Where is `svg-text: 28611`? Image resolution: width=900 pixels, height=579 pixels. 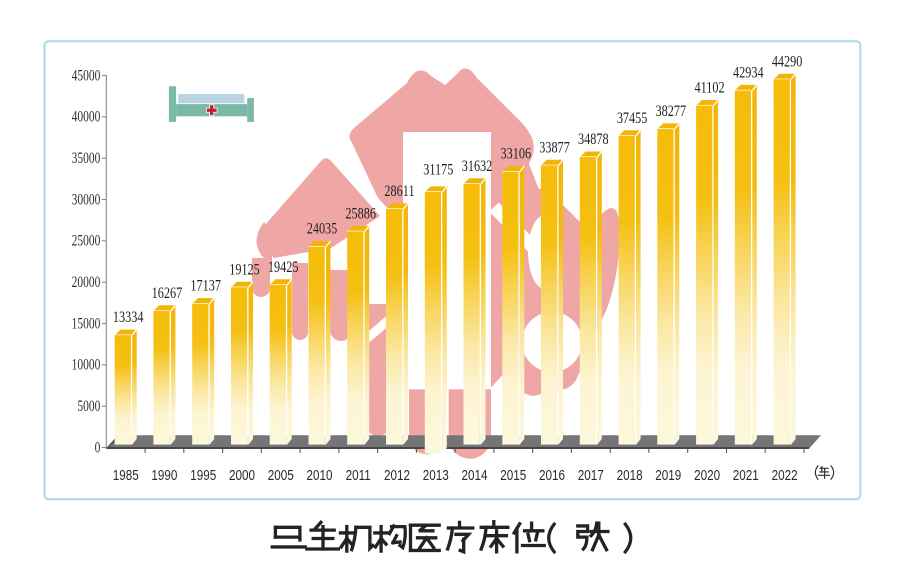
svg-text: 28611 is located at coordinates (399, 192).